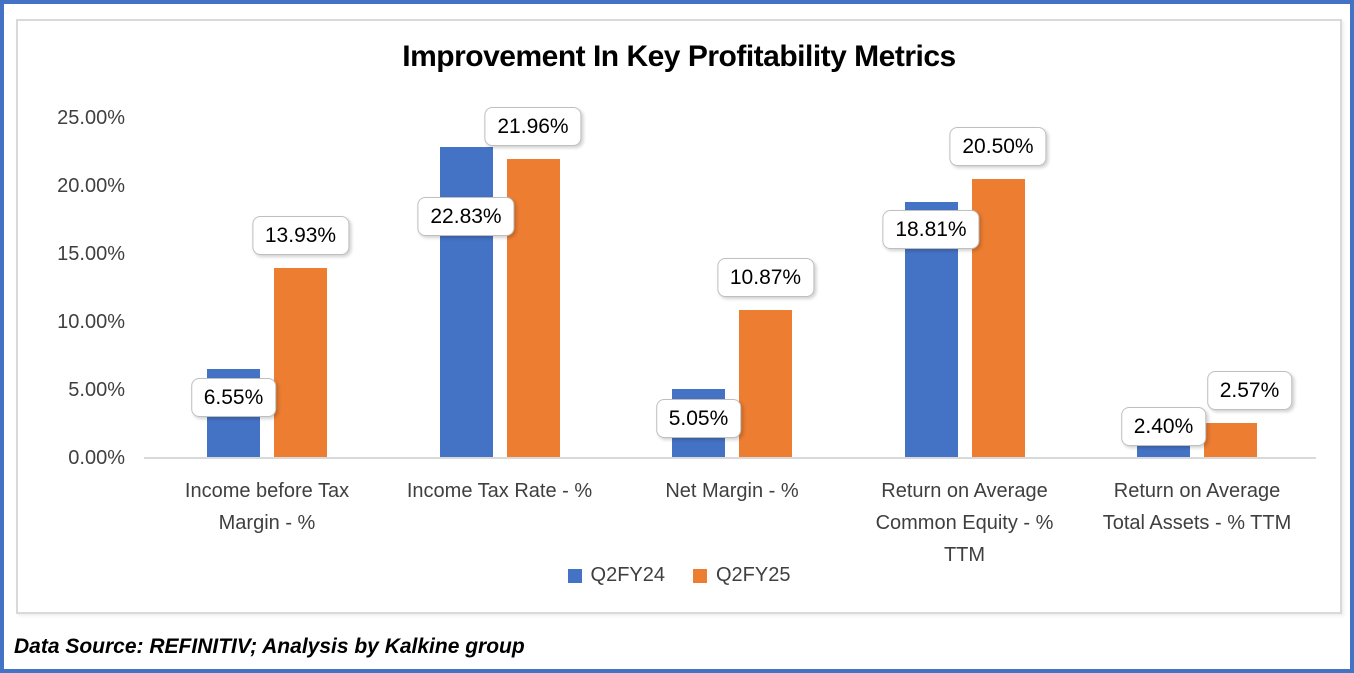 The width and height of the screenshot is (1354, 673). Describe the element at coordinates (96, 457) in the screenshot. I see `y-tick-label: 0.00%` at that location.